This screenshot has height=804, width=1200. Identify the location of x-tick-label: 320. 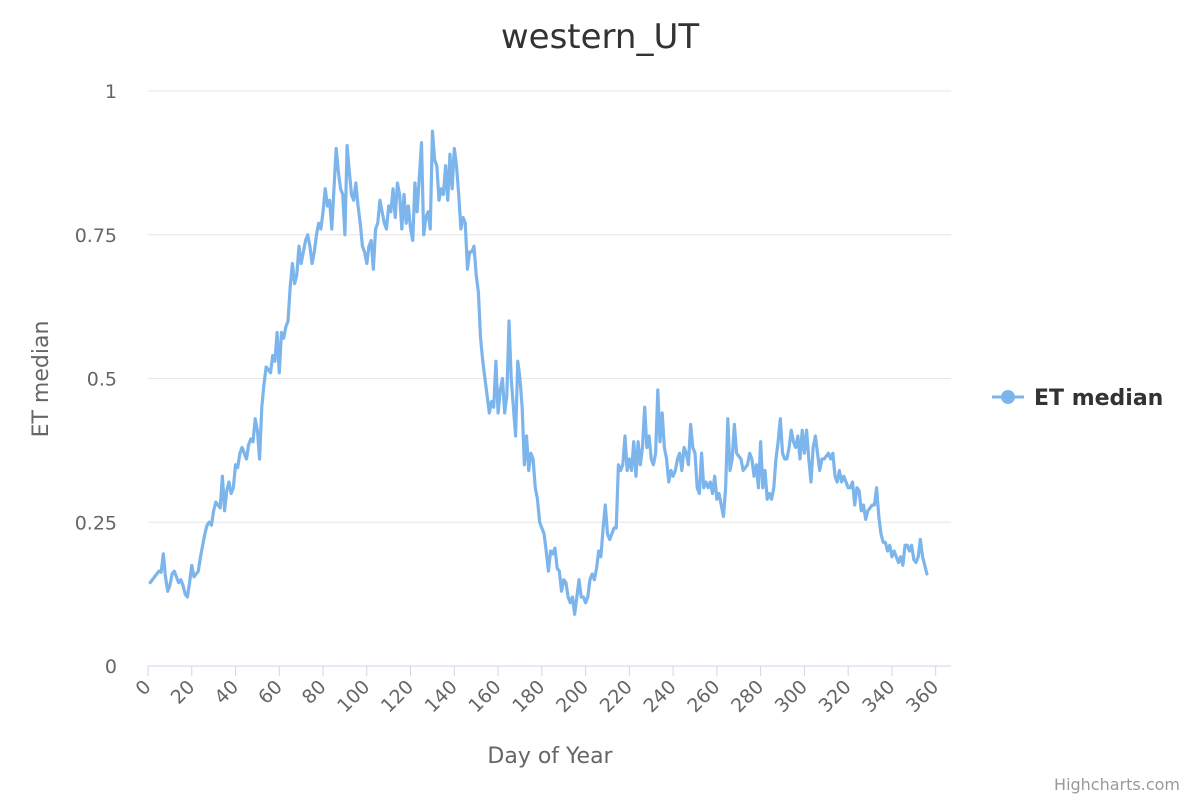
(834, 696).